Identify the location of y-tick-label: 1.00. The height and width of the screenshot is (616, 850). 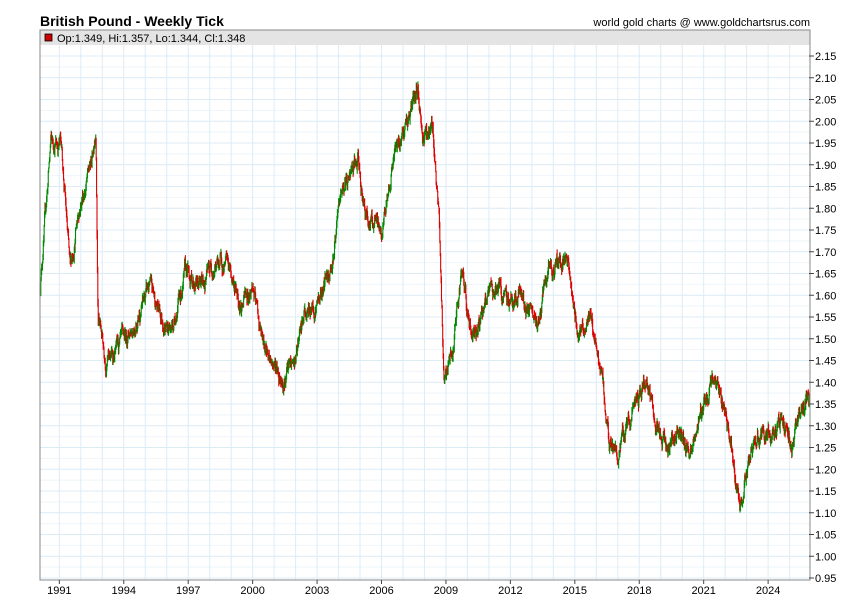
(825, 557).